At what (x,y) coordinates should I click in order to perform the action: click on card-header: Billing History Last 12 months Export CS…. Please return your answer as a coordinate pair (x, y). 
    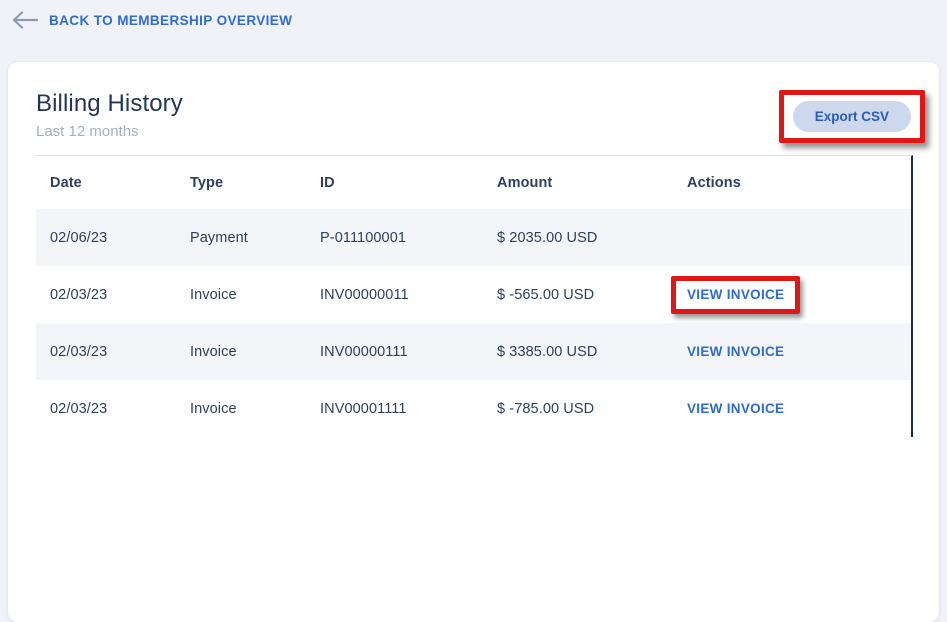
    Looking at the image, I should click on (473, 102).